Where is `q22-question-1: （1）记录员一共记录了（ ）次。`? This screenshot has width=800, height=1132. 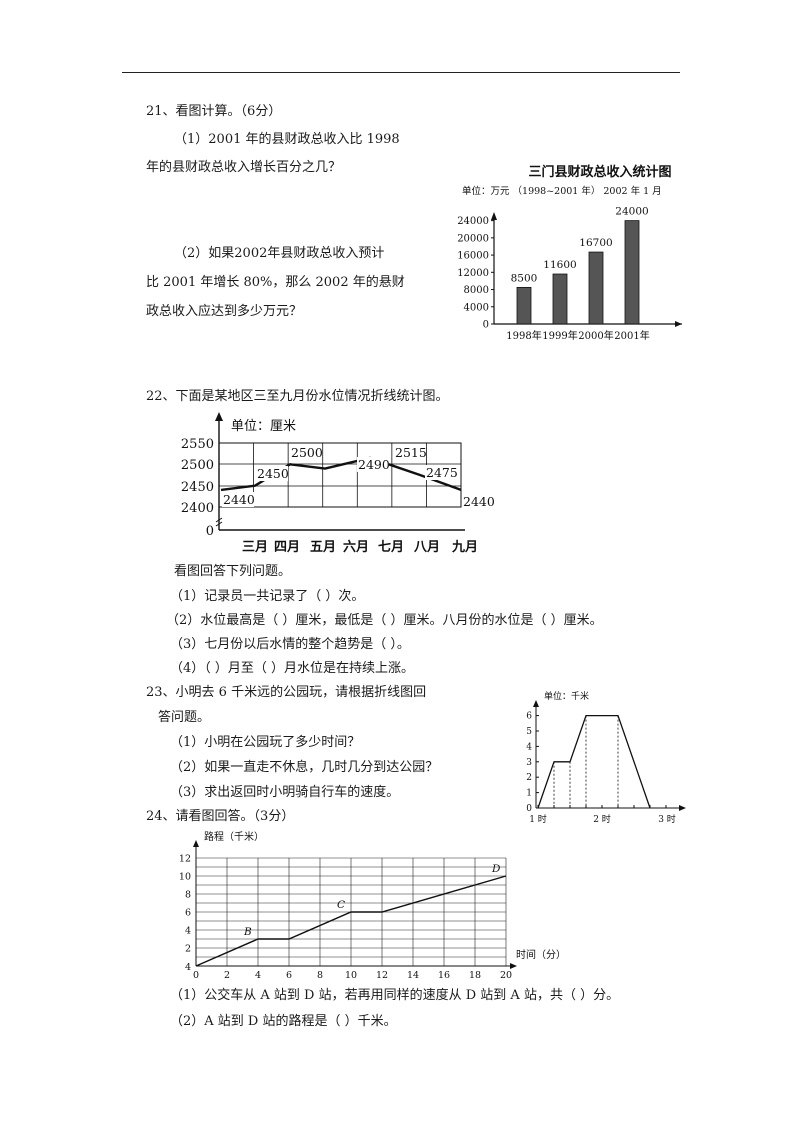 q22-question-1: （1）记录员一共记录了（ ）次。 is located at coordinates (267, 596).